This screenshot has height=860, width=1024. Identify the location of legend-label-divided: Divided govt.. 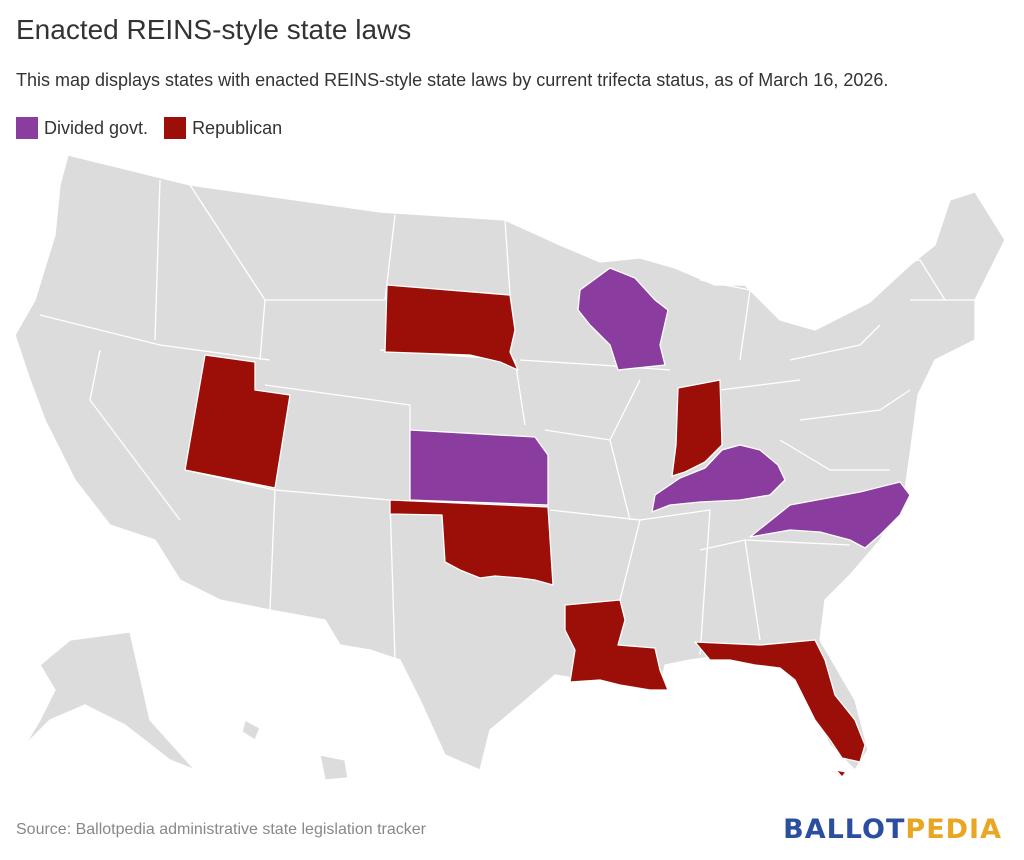
(96, 127).